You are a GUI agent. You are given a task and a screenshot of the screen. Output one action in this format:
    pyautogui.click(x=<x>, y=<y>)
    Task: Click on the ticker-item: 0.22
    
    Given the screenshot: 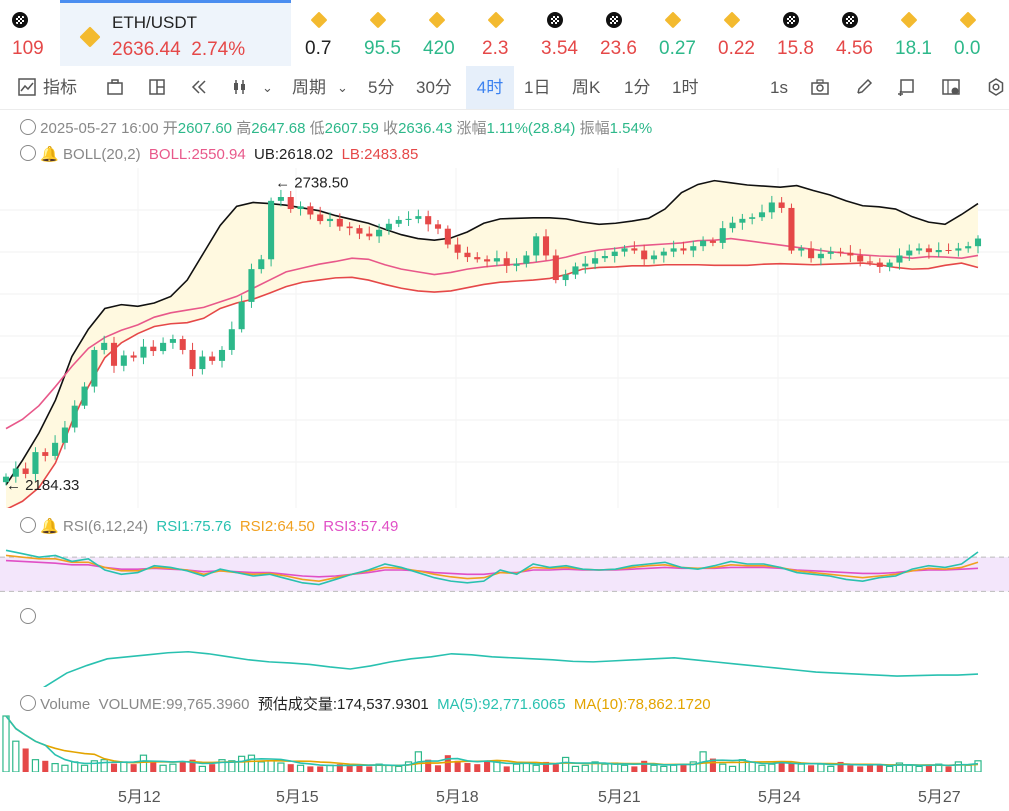 What is the action you would take?
    pyautogui.click(x=746, y=33)
    